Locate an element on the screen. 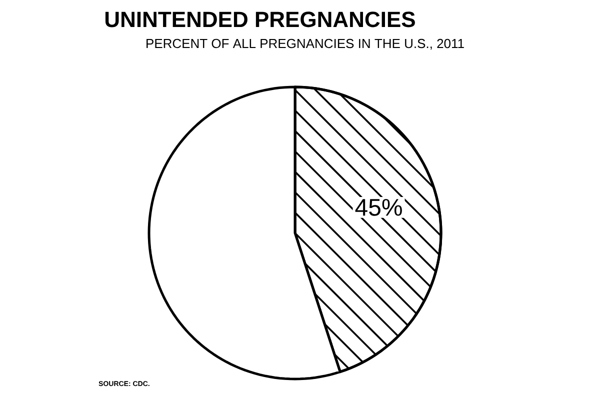 The height and width of the screenshot is (408, 612). chart-title: UNINTENDED PREGNANCIES is located at coordinates (260, 20).